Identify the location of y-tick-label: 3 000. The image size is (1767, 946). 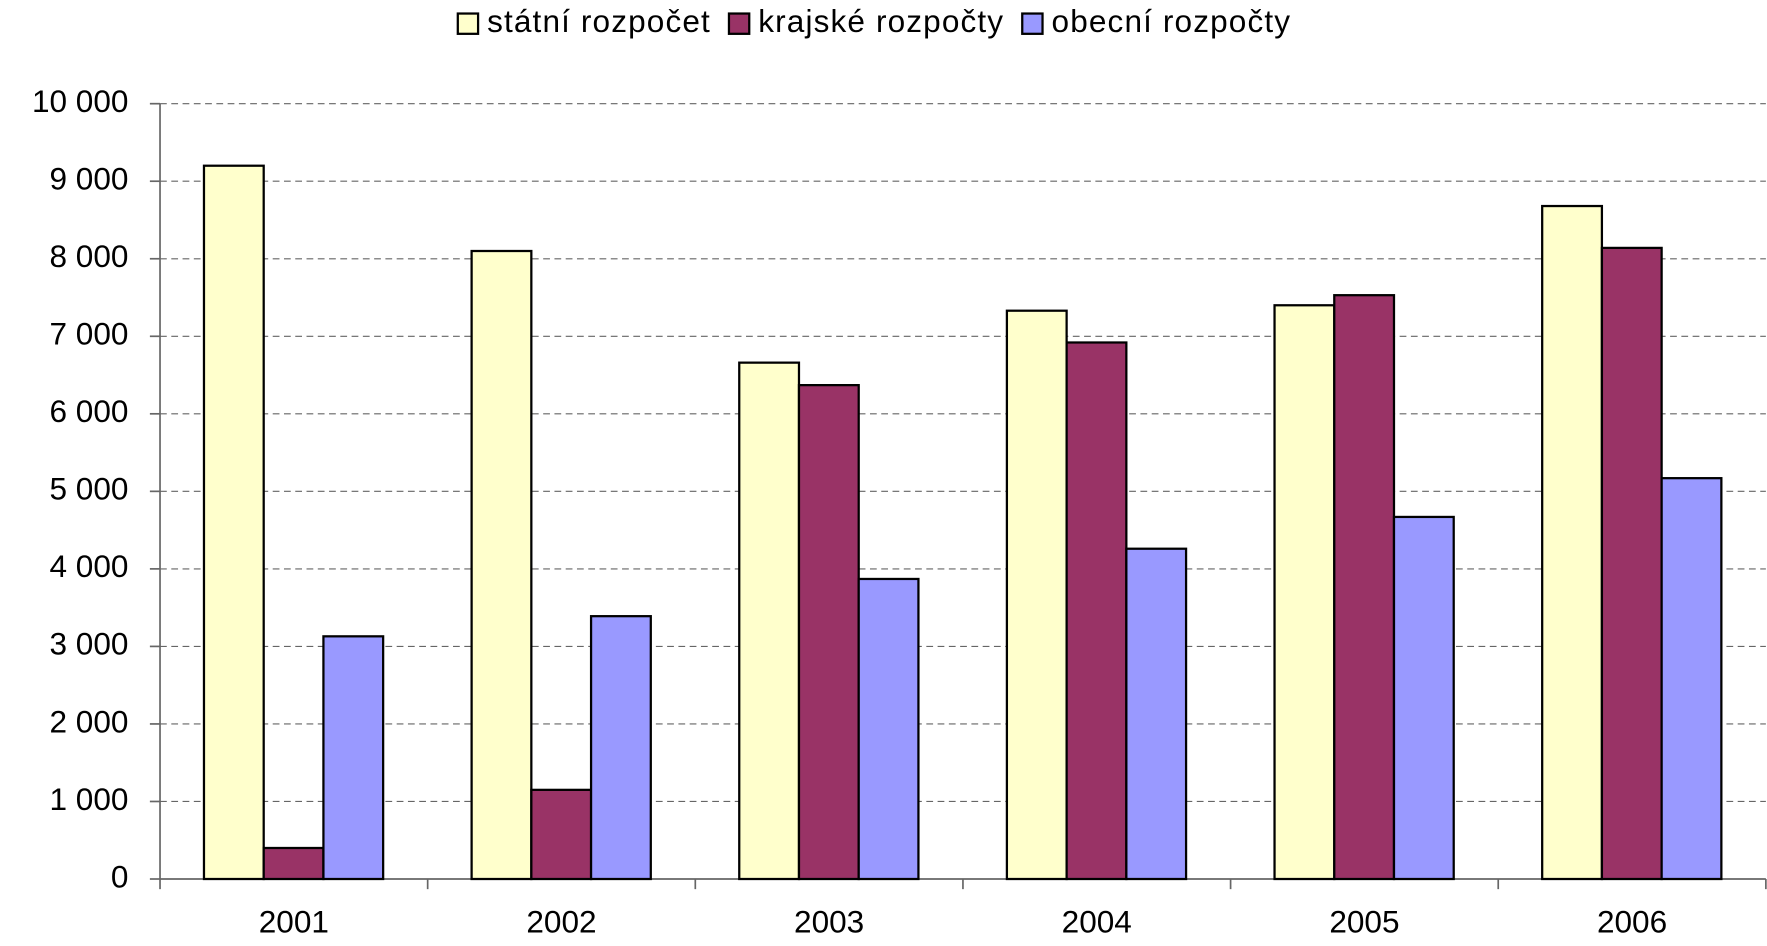
(89, 644).